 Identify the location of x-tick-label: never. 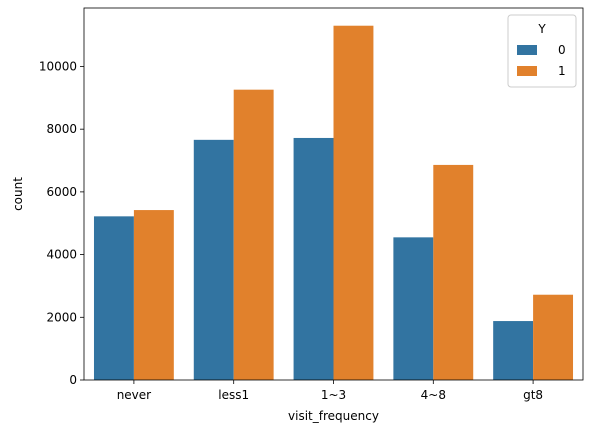
(134, 395).